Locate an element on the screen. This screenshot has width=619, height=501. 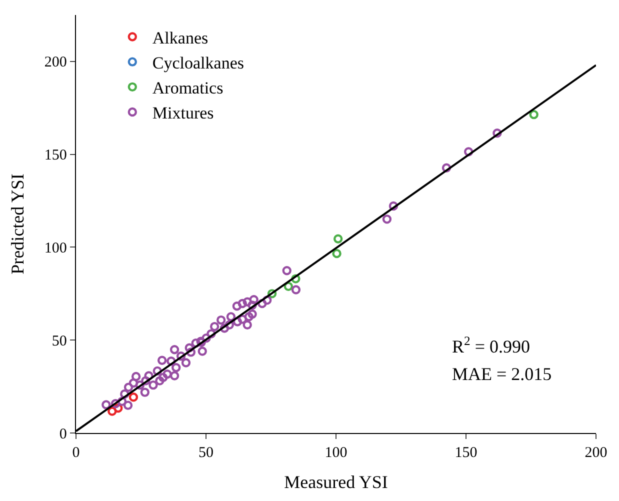
x-tick-label: 100 is located at coordinates (336, 453).